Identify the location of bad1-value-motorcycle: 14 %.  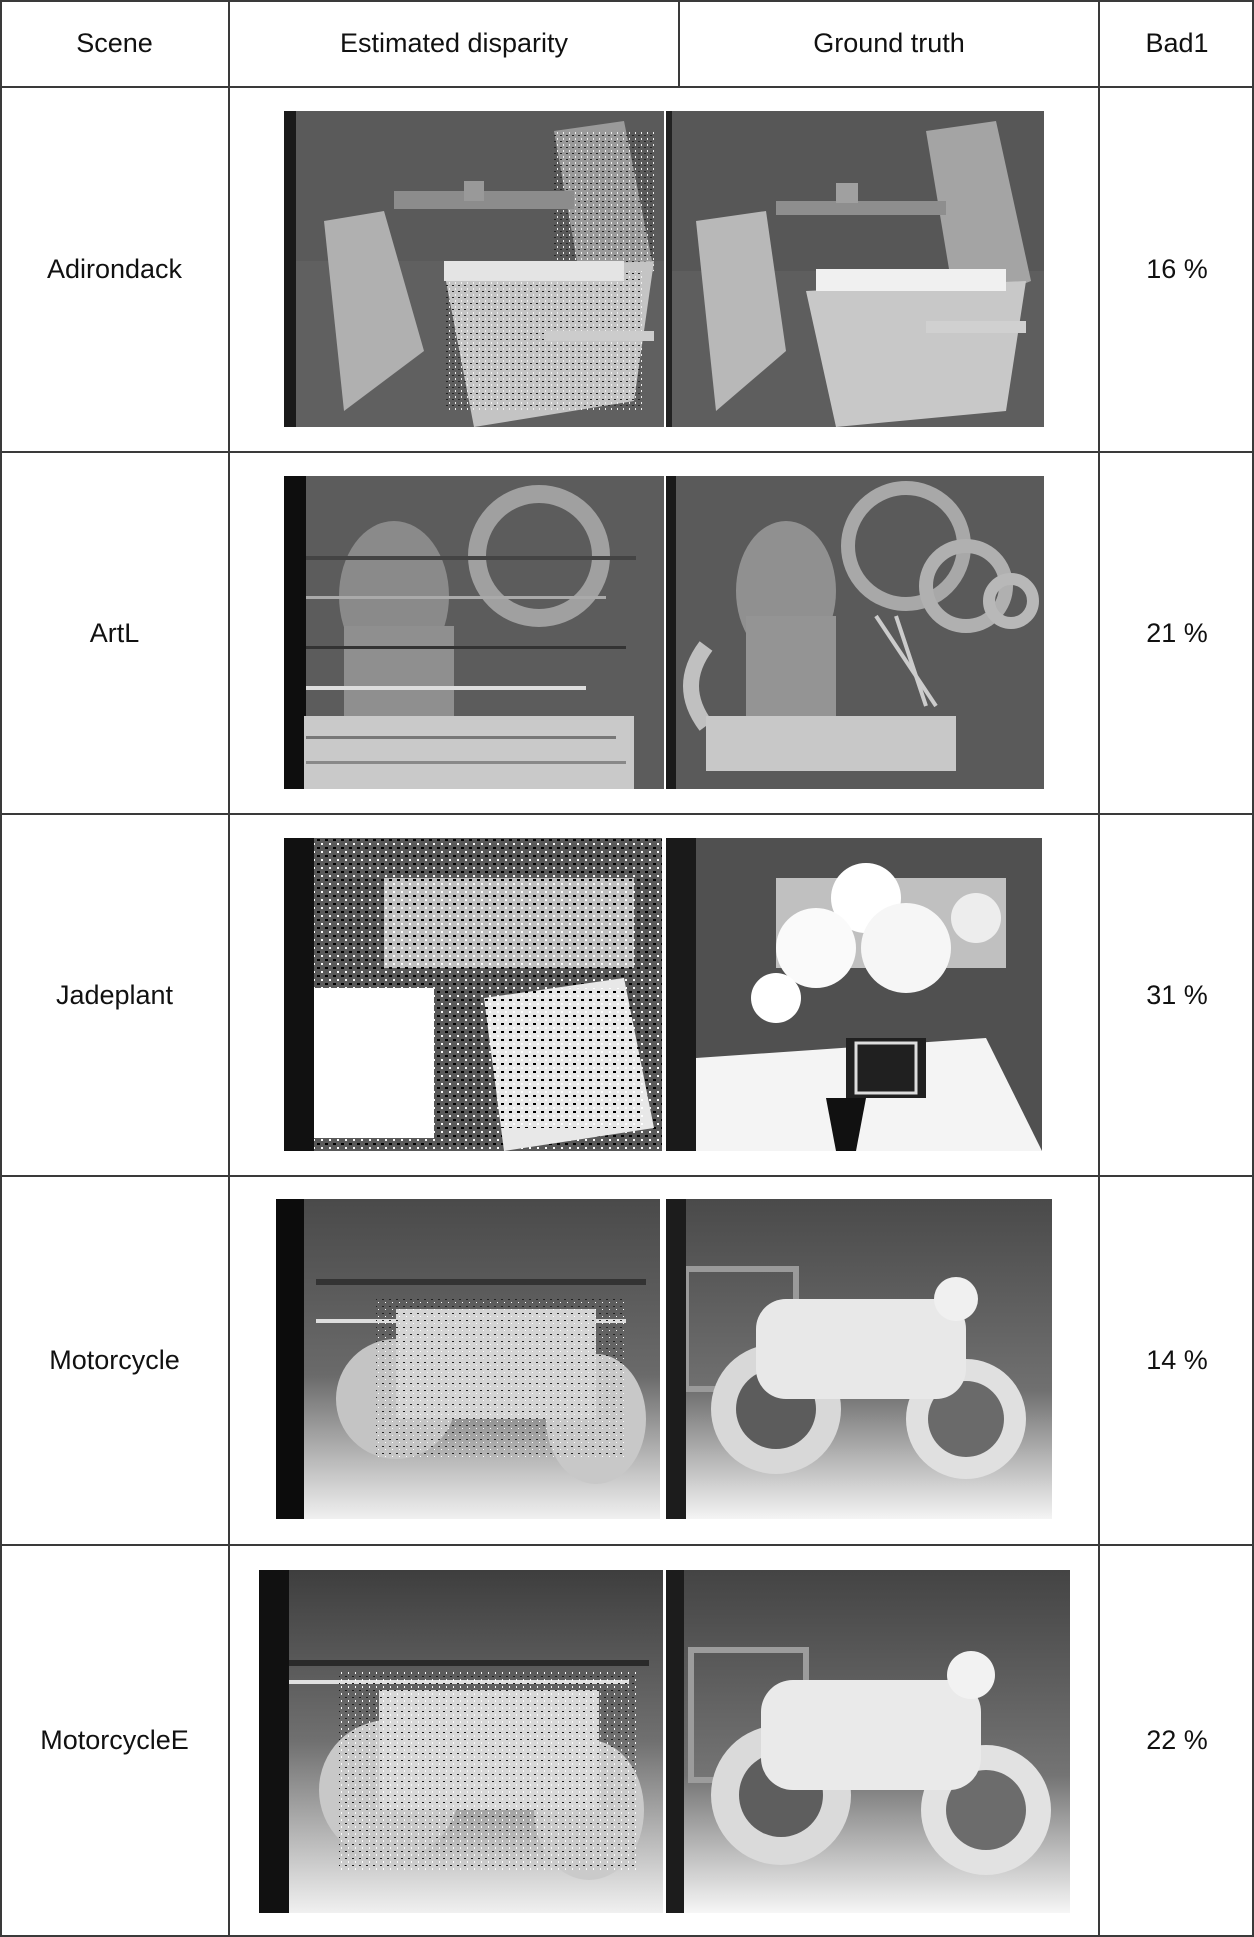
(1177, 1360).